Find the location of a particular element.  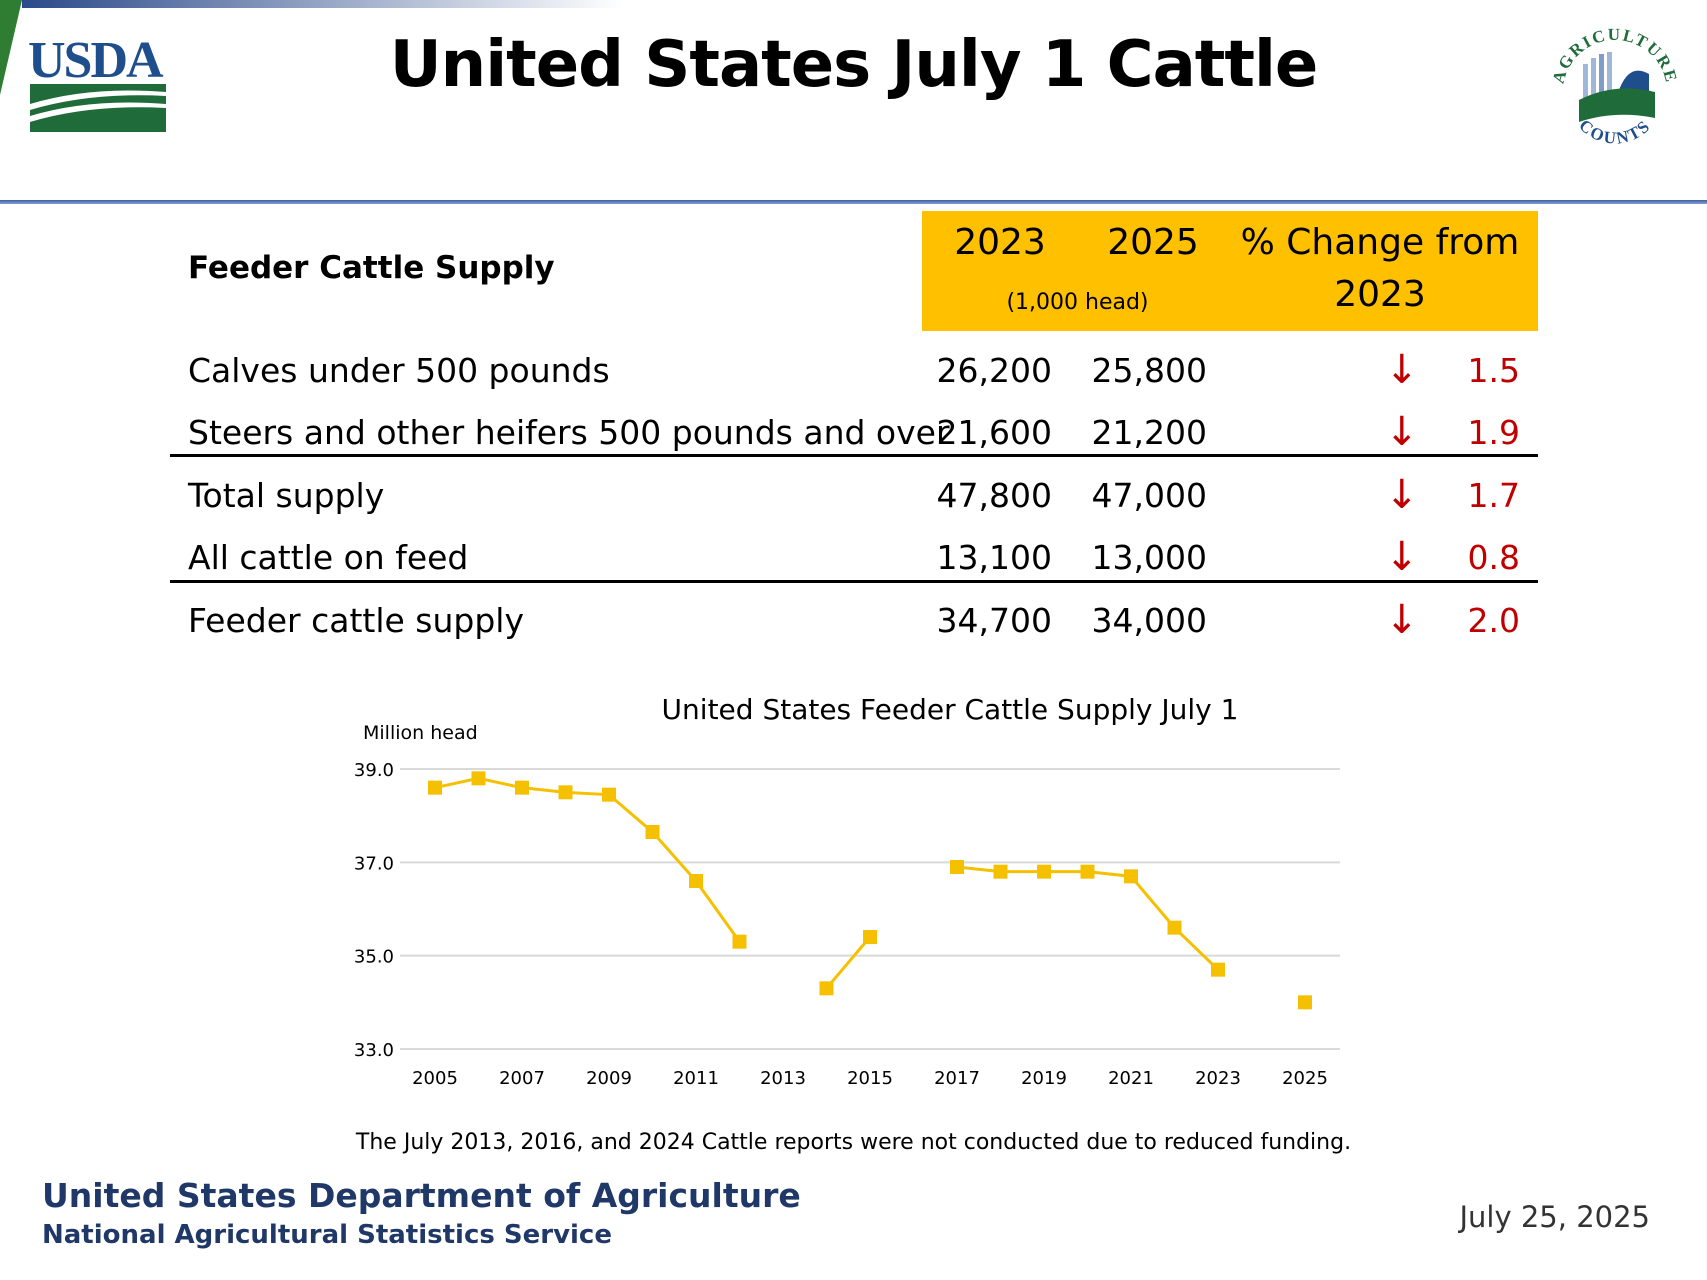

column-header-change-line1: % Change from is located at coordinates (1380, 242).